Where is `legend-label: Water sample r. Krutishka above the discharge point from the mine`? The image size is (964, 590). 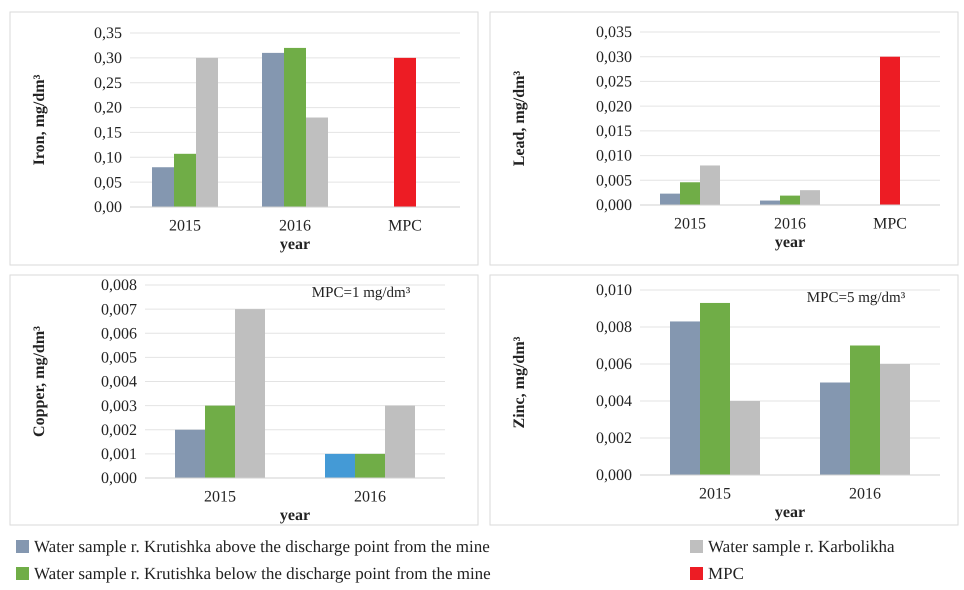 legend-label: Water sample r. Krutishka above the discharge point from the mine is located at coordinates (262, 546).